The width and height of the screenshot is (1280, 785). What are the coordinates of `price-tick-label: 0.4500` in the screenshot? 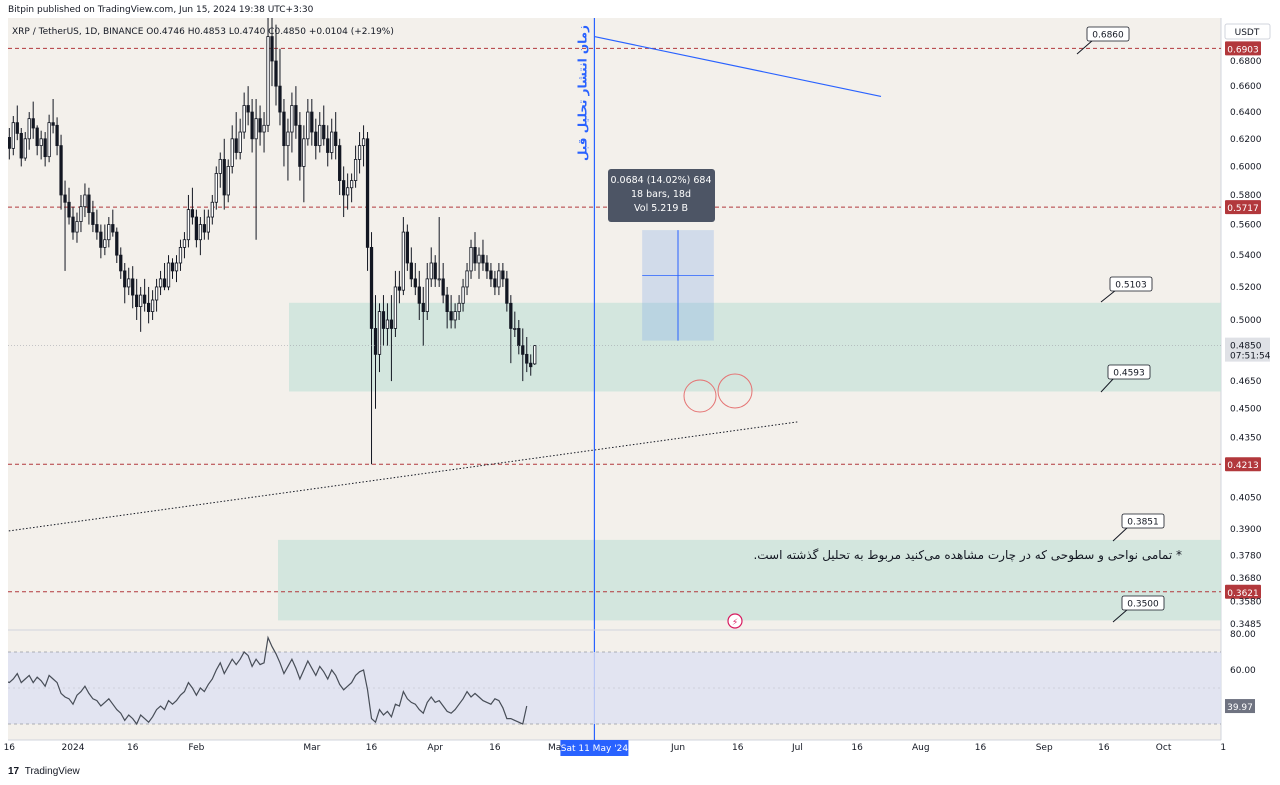 It's located at (1246, 410).